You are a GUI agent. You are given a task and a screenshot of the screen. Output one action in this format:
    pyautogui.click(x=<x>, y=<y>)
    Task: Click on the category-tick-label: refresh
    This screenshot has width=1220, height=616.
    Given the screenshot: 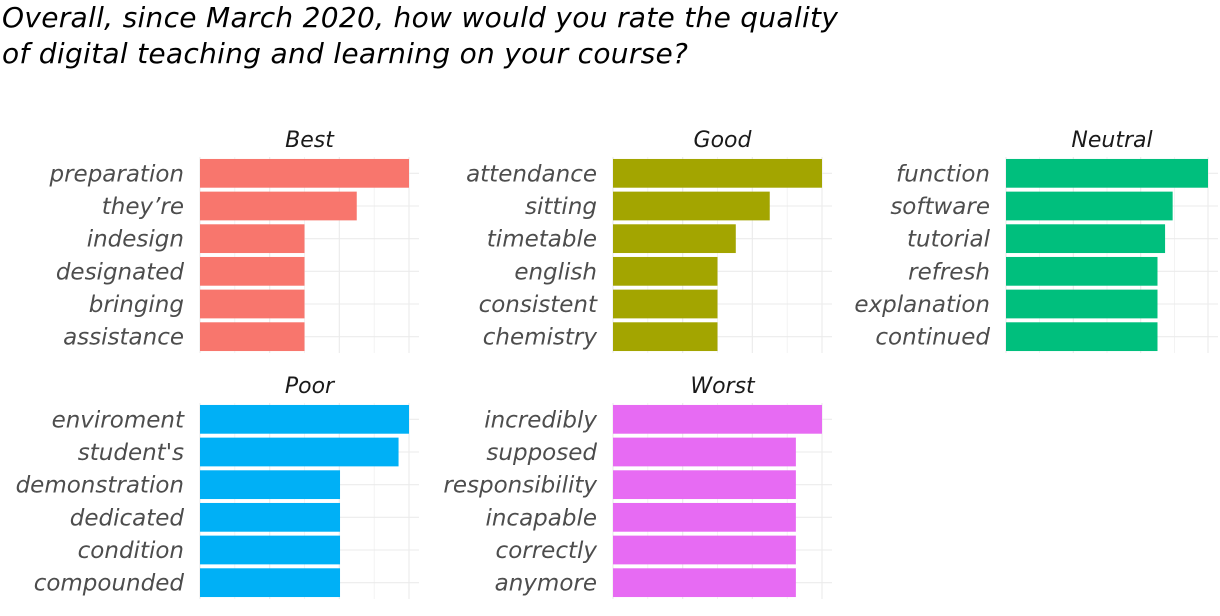 What is the action you would take?
    pyautogui.click(x=949, y=272)
    